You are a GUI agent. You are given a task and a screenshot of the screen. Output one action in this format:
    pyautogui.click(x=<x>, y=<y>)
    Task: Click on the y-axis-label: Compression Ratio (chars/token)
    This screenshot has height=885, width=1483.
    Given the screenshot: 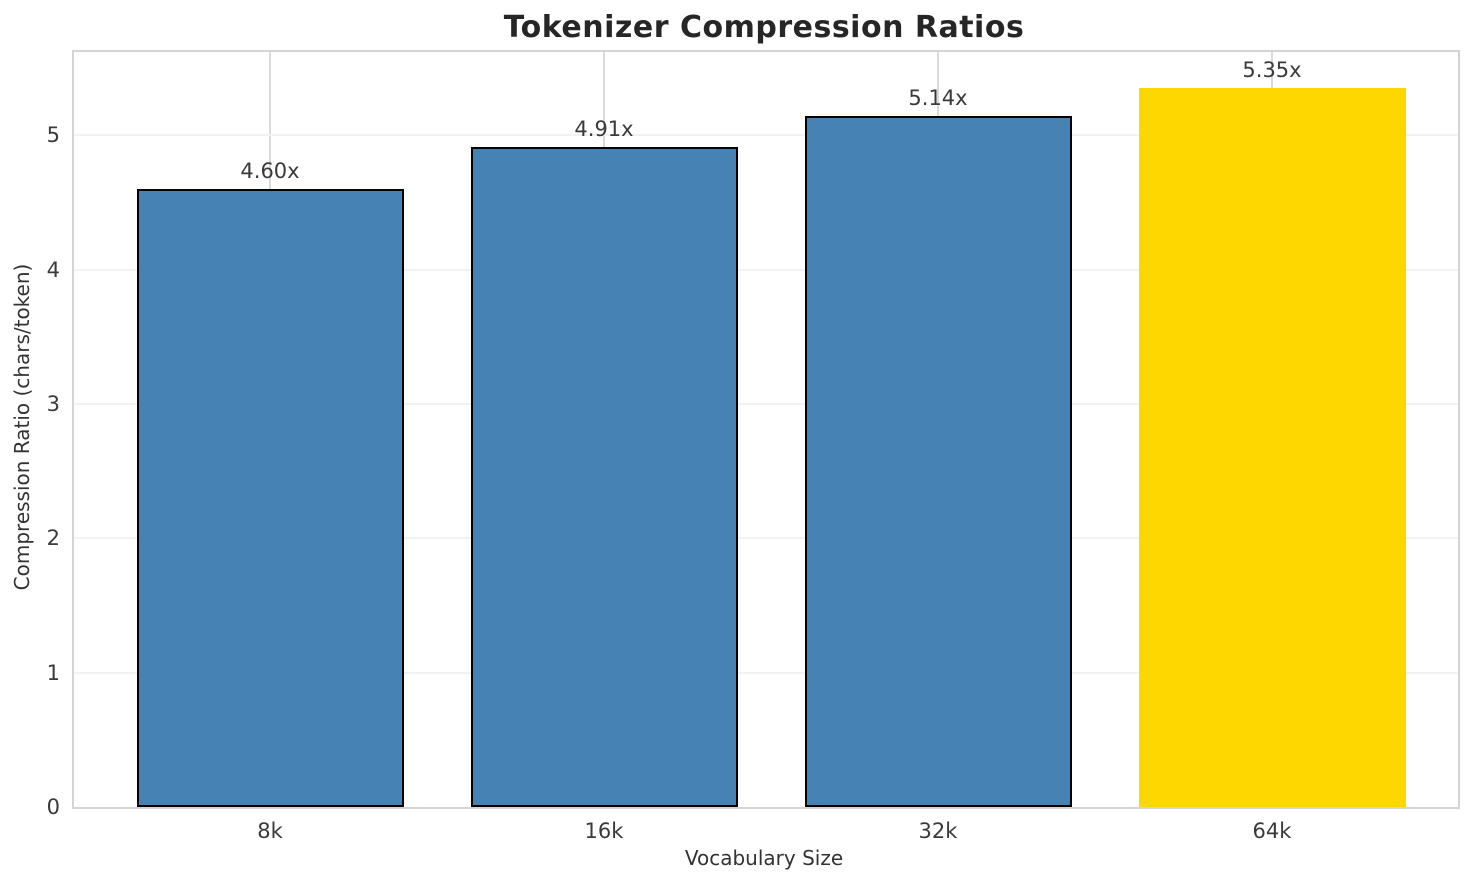 What is the action you would take?
    pyautogui.click(x=22, y=427)
    